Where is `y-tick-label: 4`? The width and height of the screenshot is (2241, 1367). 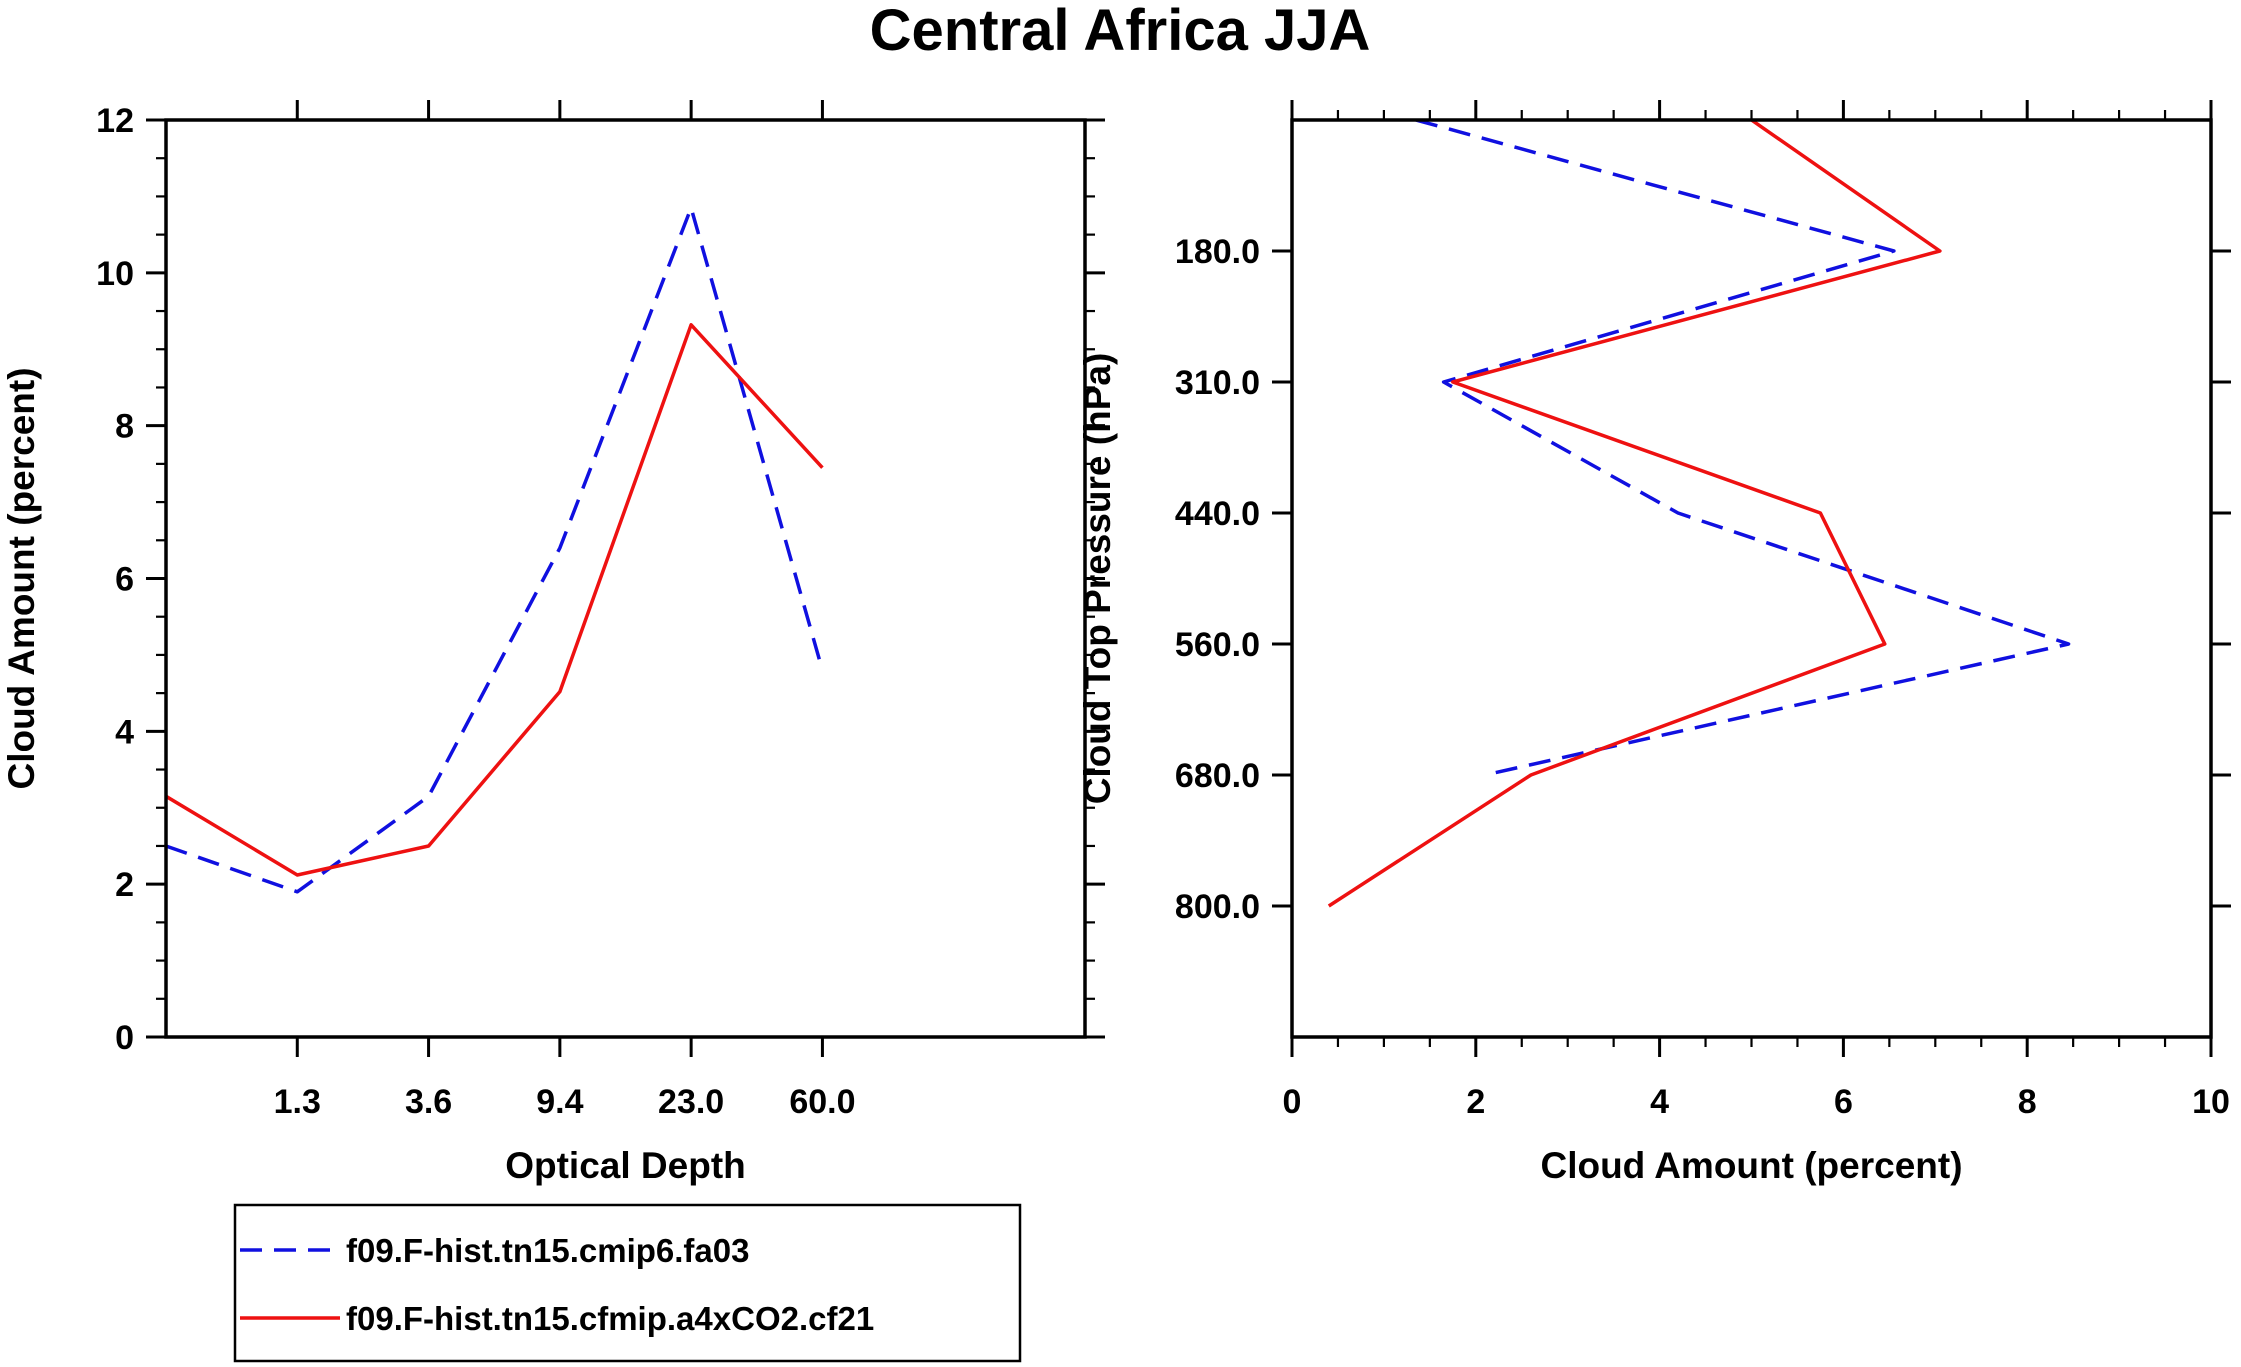
y-tick-label: 4 is located at coordinates (124, 732).